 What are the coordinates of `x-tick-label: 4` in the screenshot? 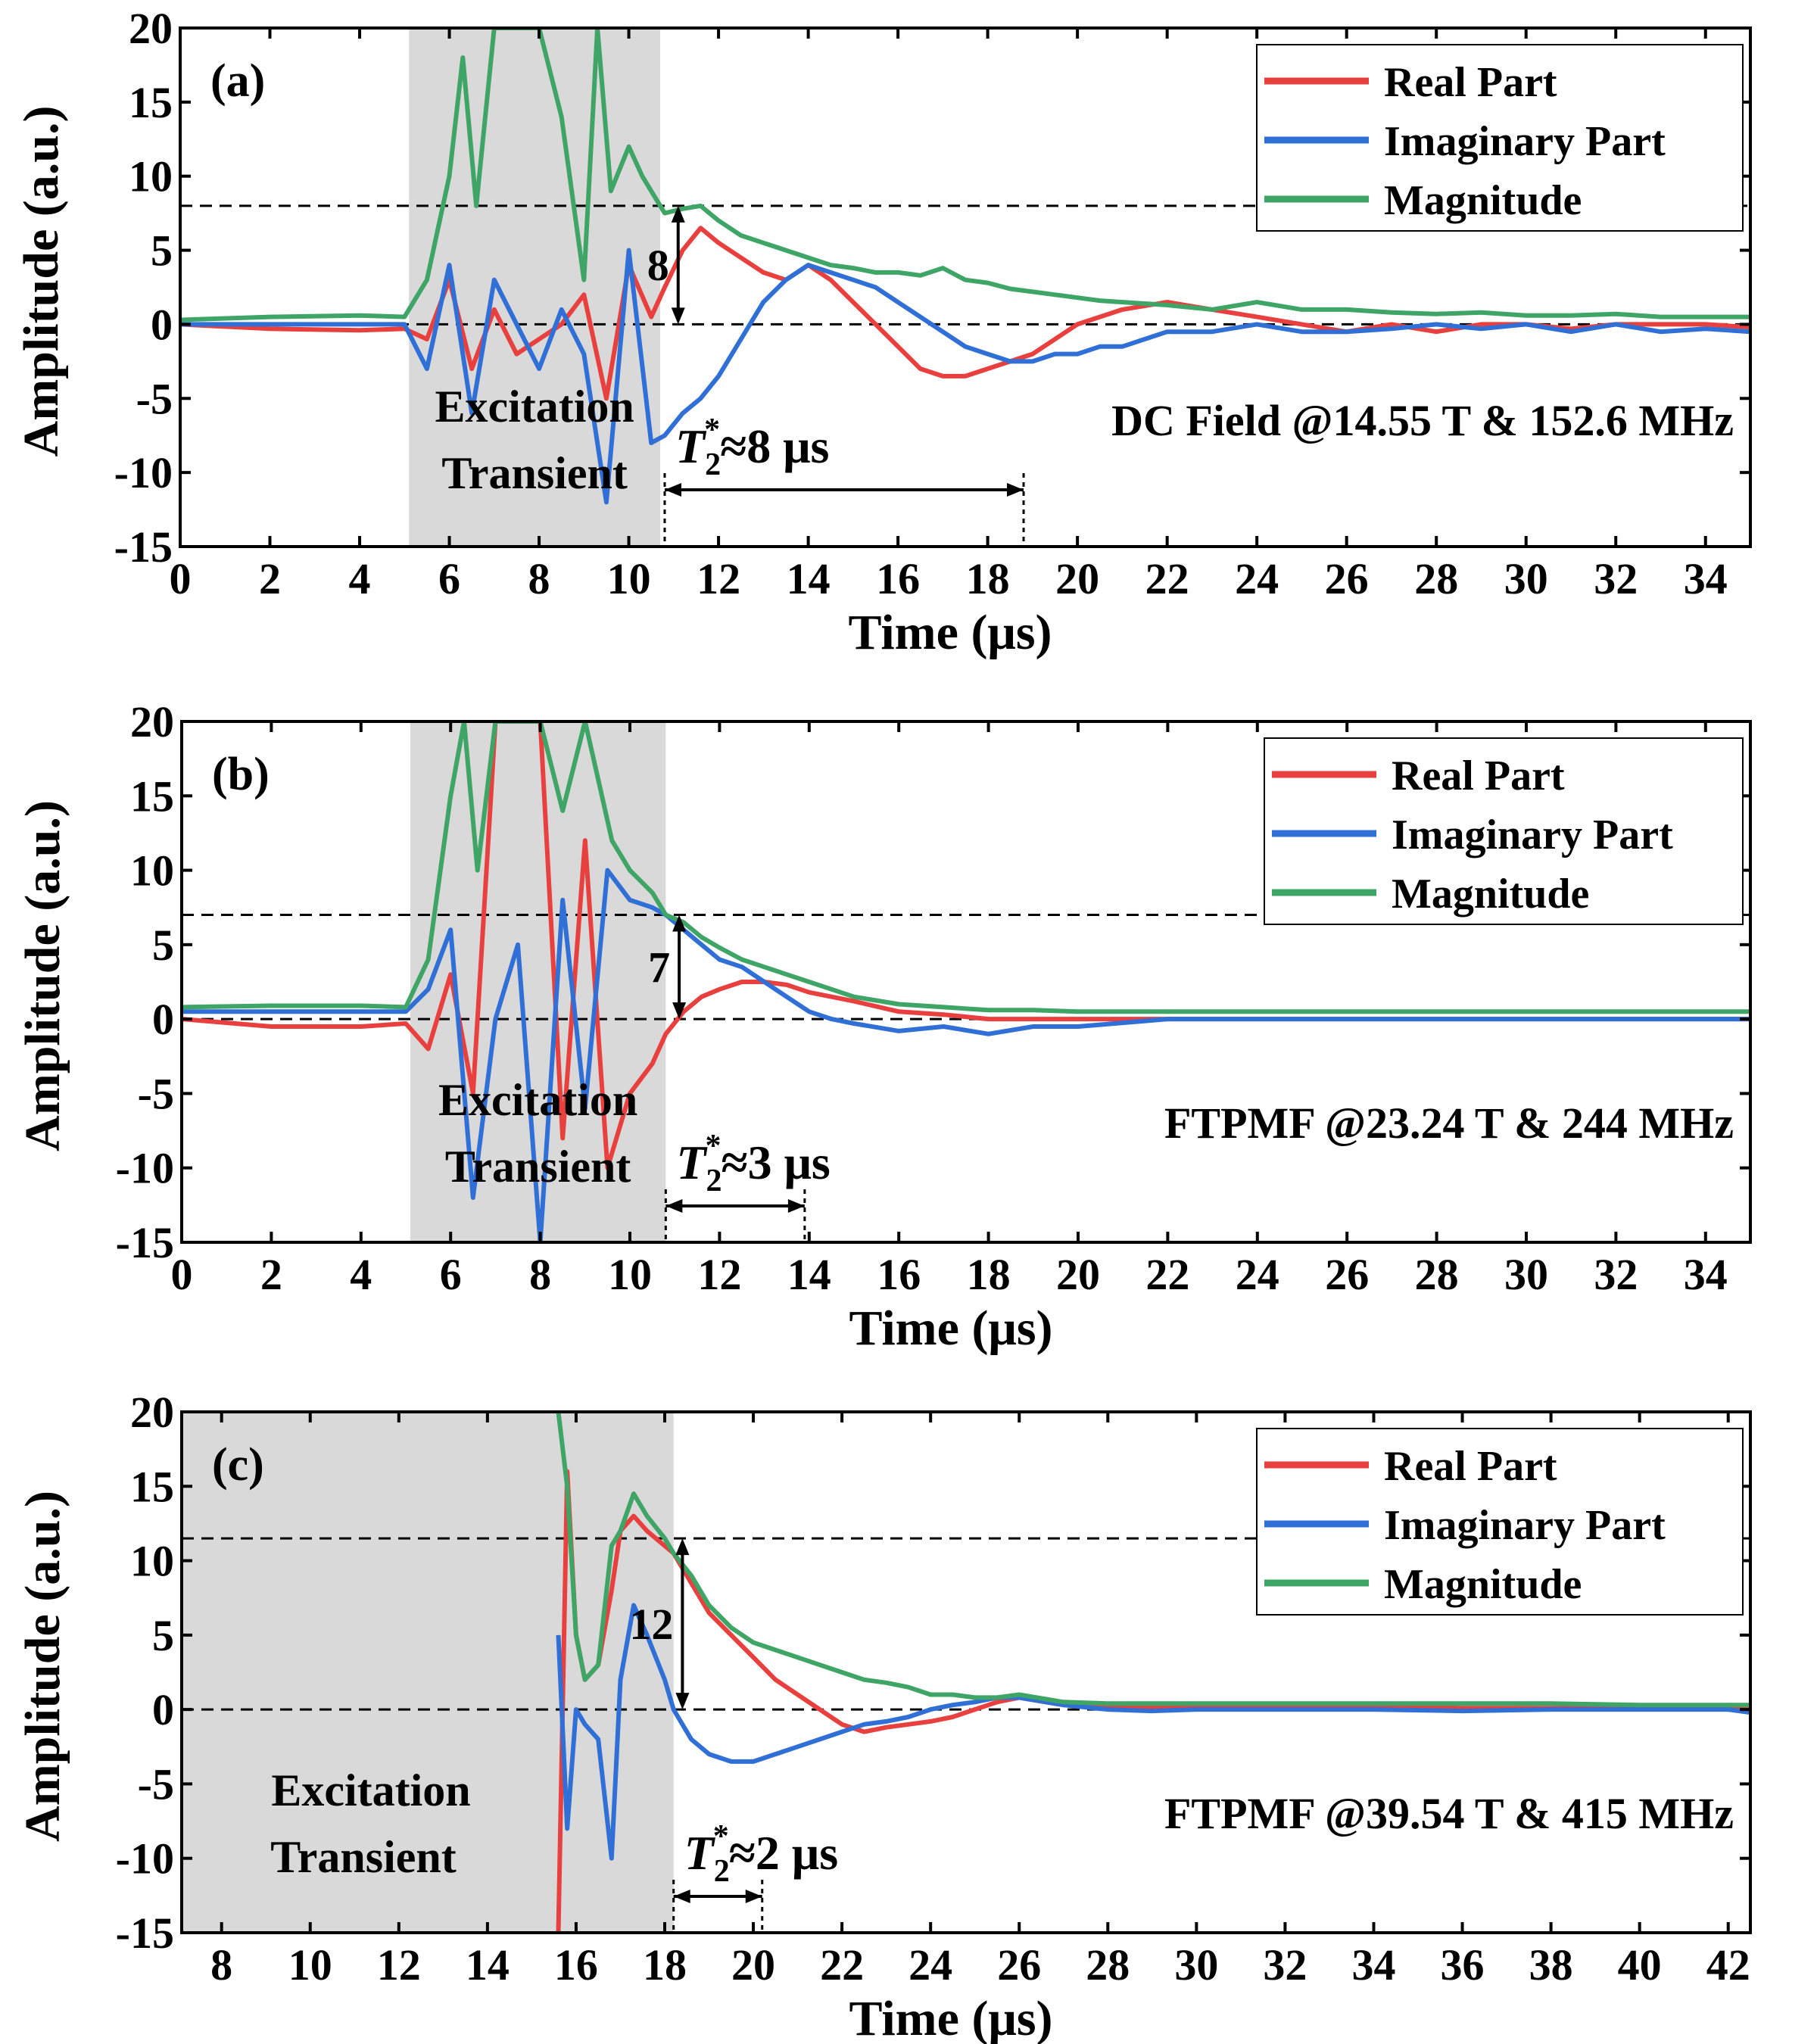 It's located at (360, 578).